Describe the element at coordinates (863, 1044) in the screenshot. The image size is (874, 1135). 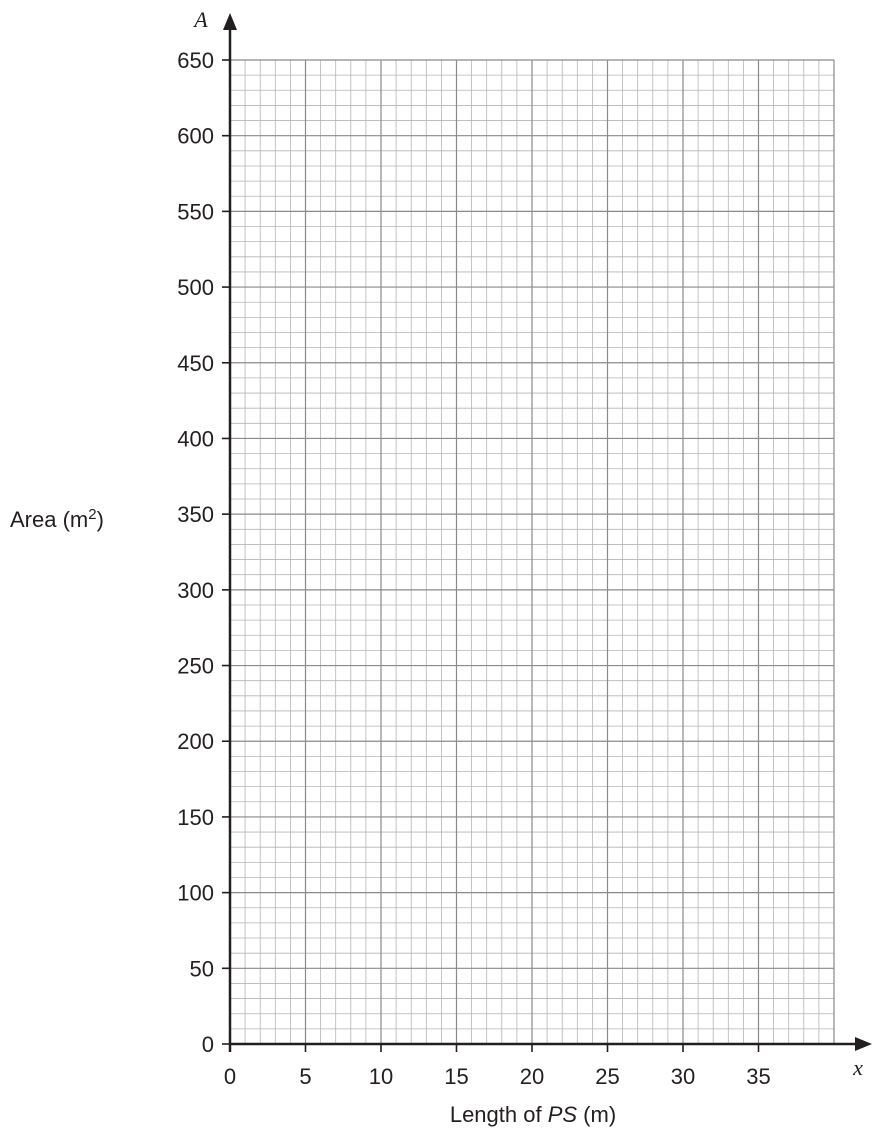
I see `x-axis-arrow-icon` at that location.